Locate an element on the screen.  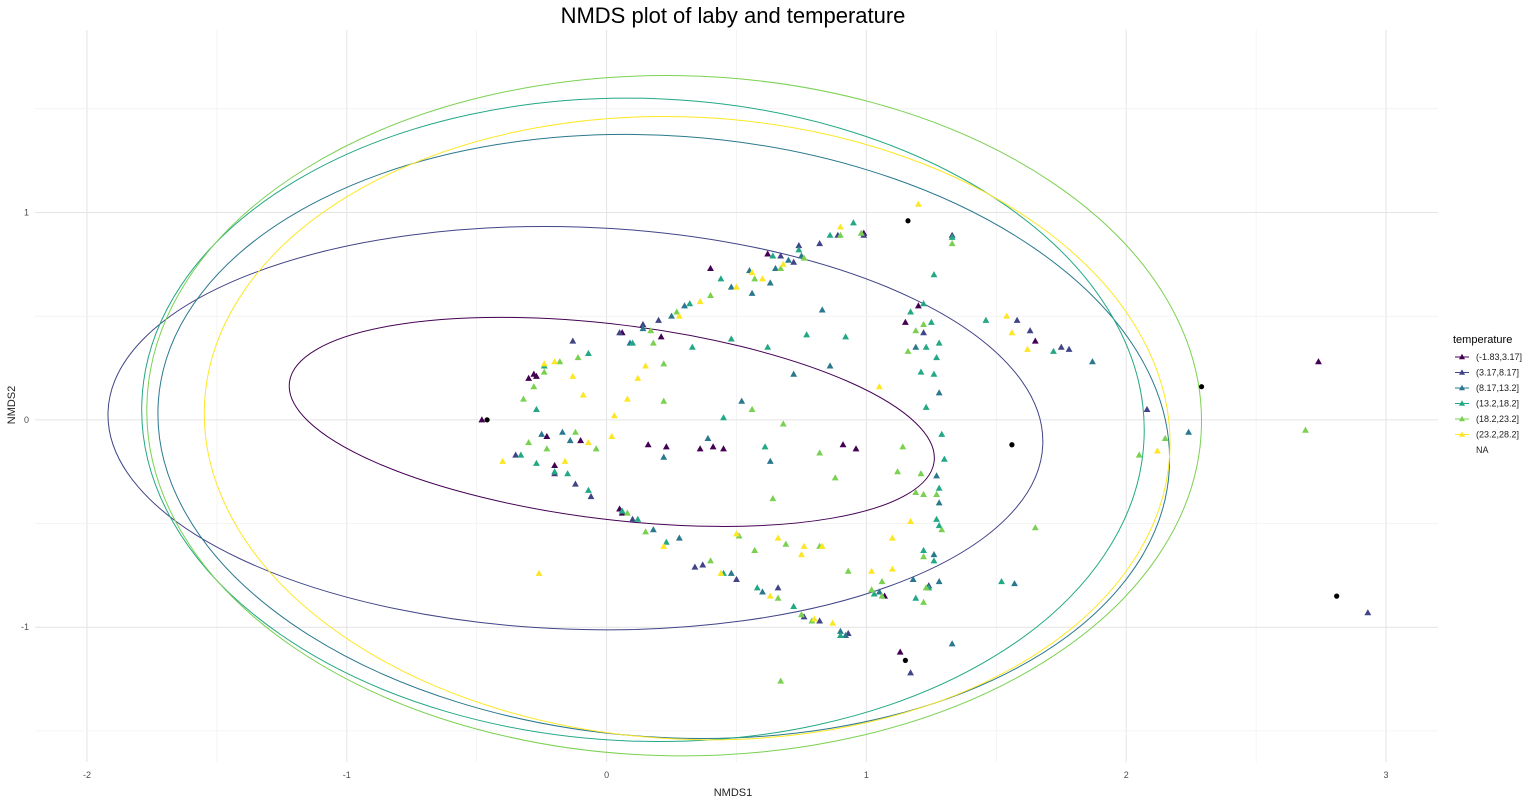
legend-entry-label: (8.17,13.2] is located at coordinates (1497, 388).